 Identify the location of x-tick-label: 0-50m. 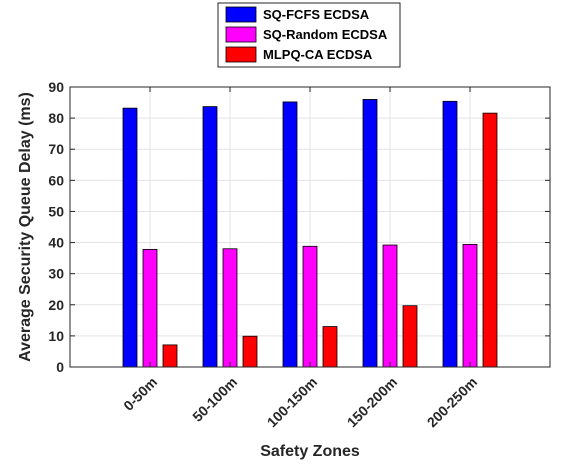
(140, 394).